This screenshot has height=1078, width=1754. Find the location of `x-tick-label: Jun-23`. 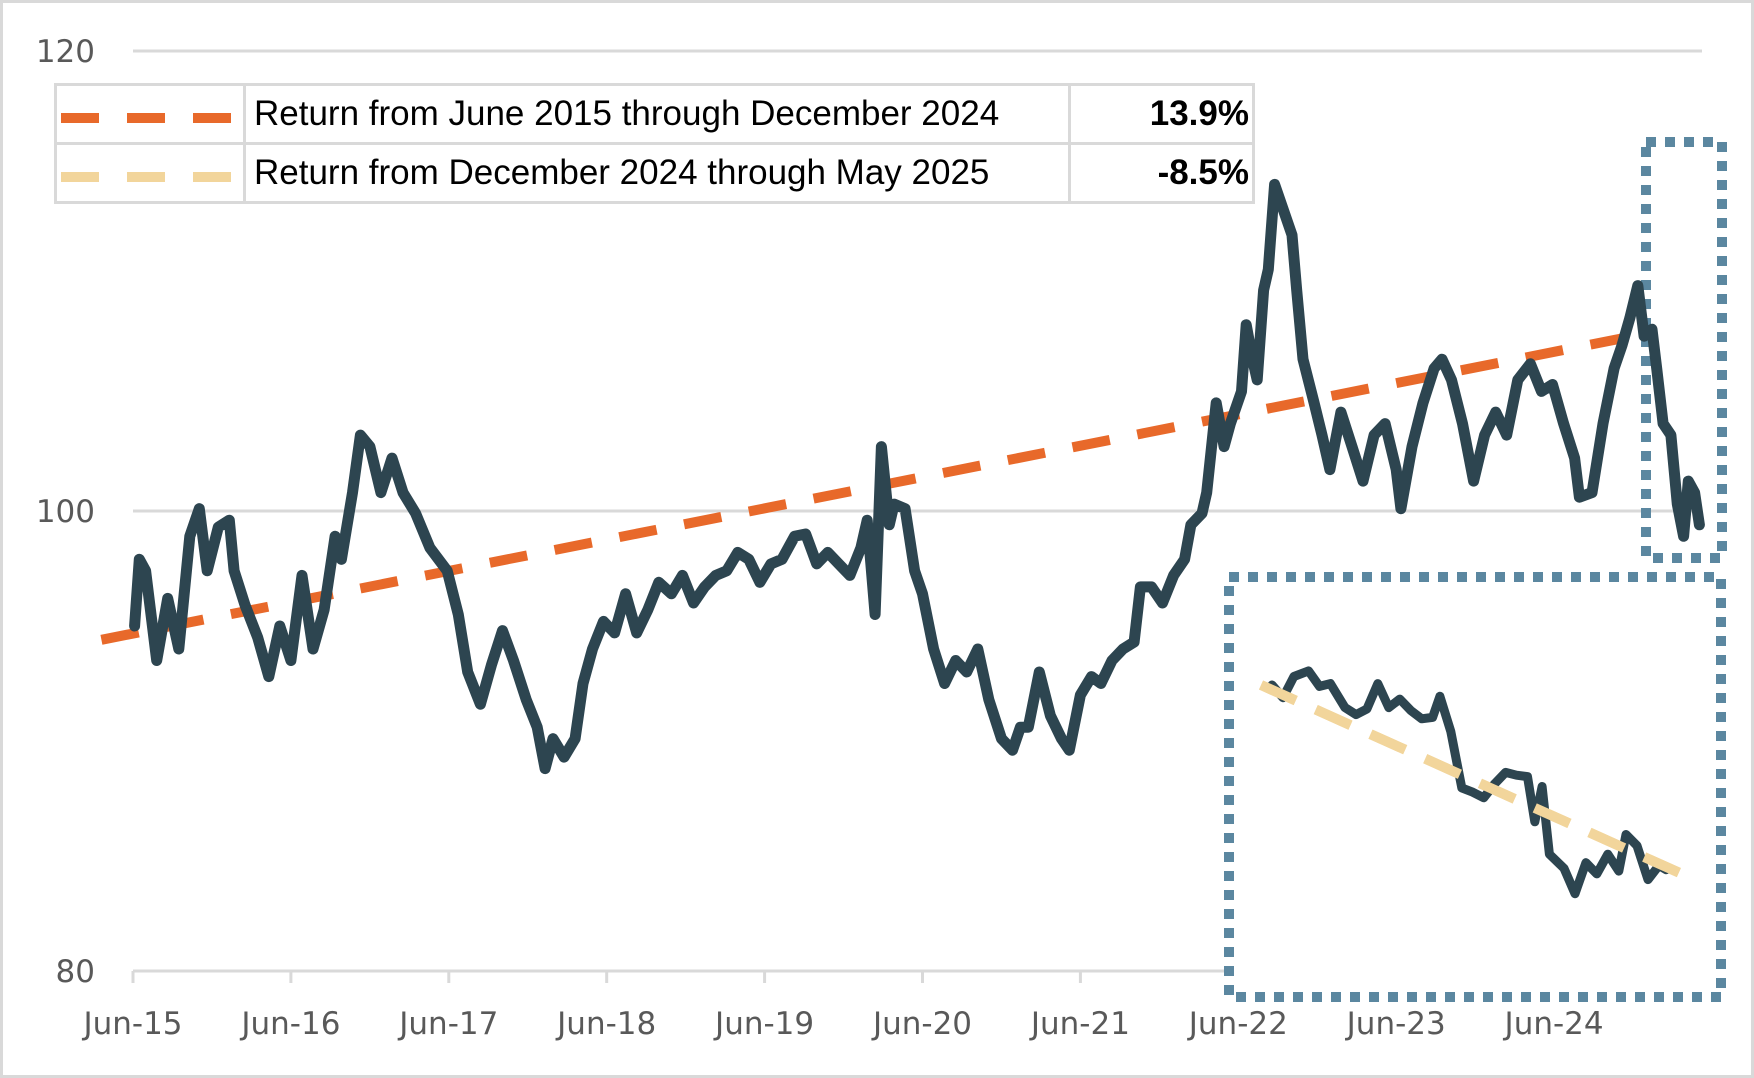

x-tick-label: Jun-23 is located at coordinates (1395, 1024).